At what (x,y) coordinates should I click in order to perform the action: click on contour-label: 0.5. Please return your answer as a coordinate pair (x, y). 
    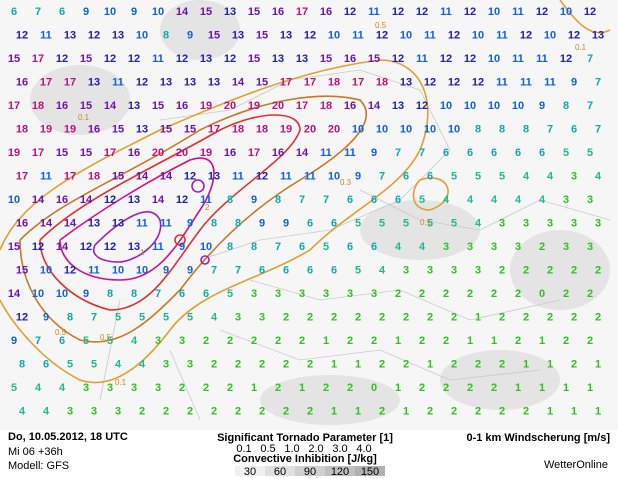
    Looking at the image, I should click on (61, 332).